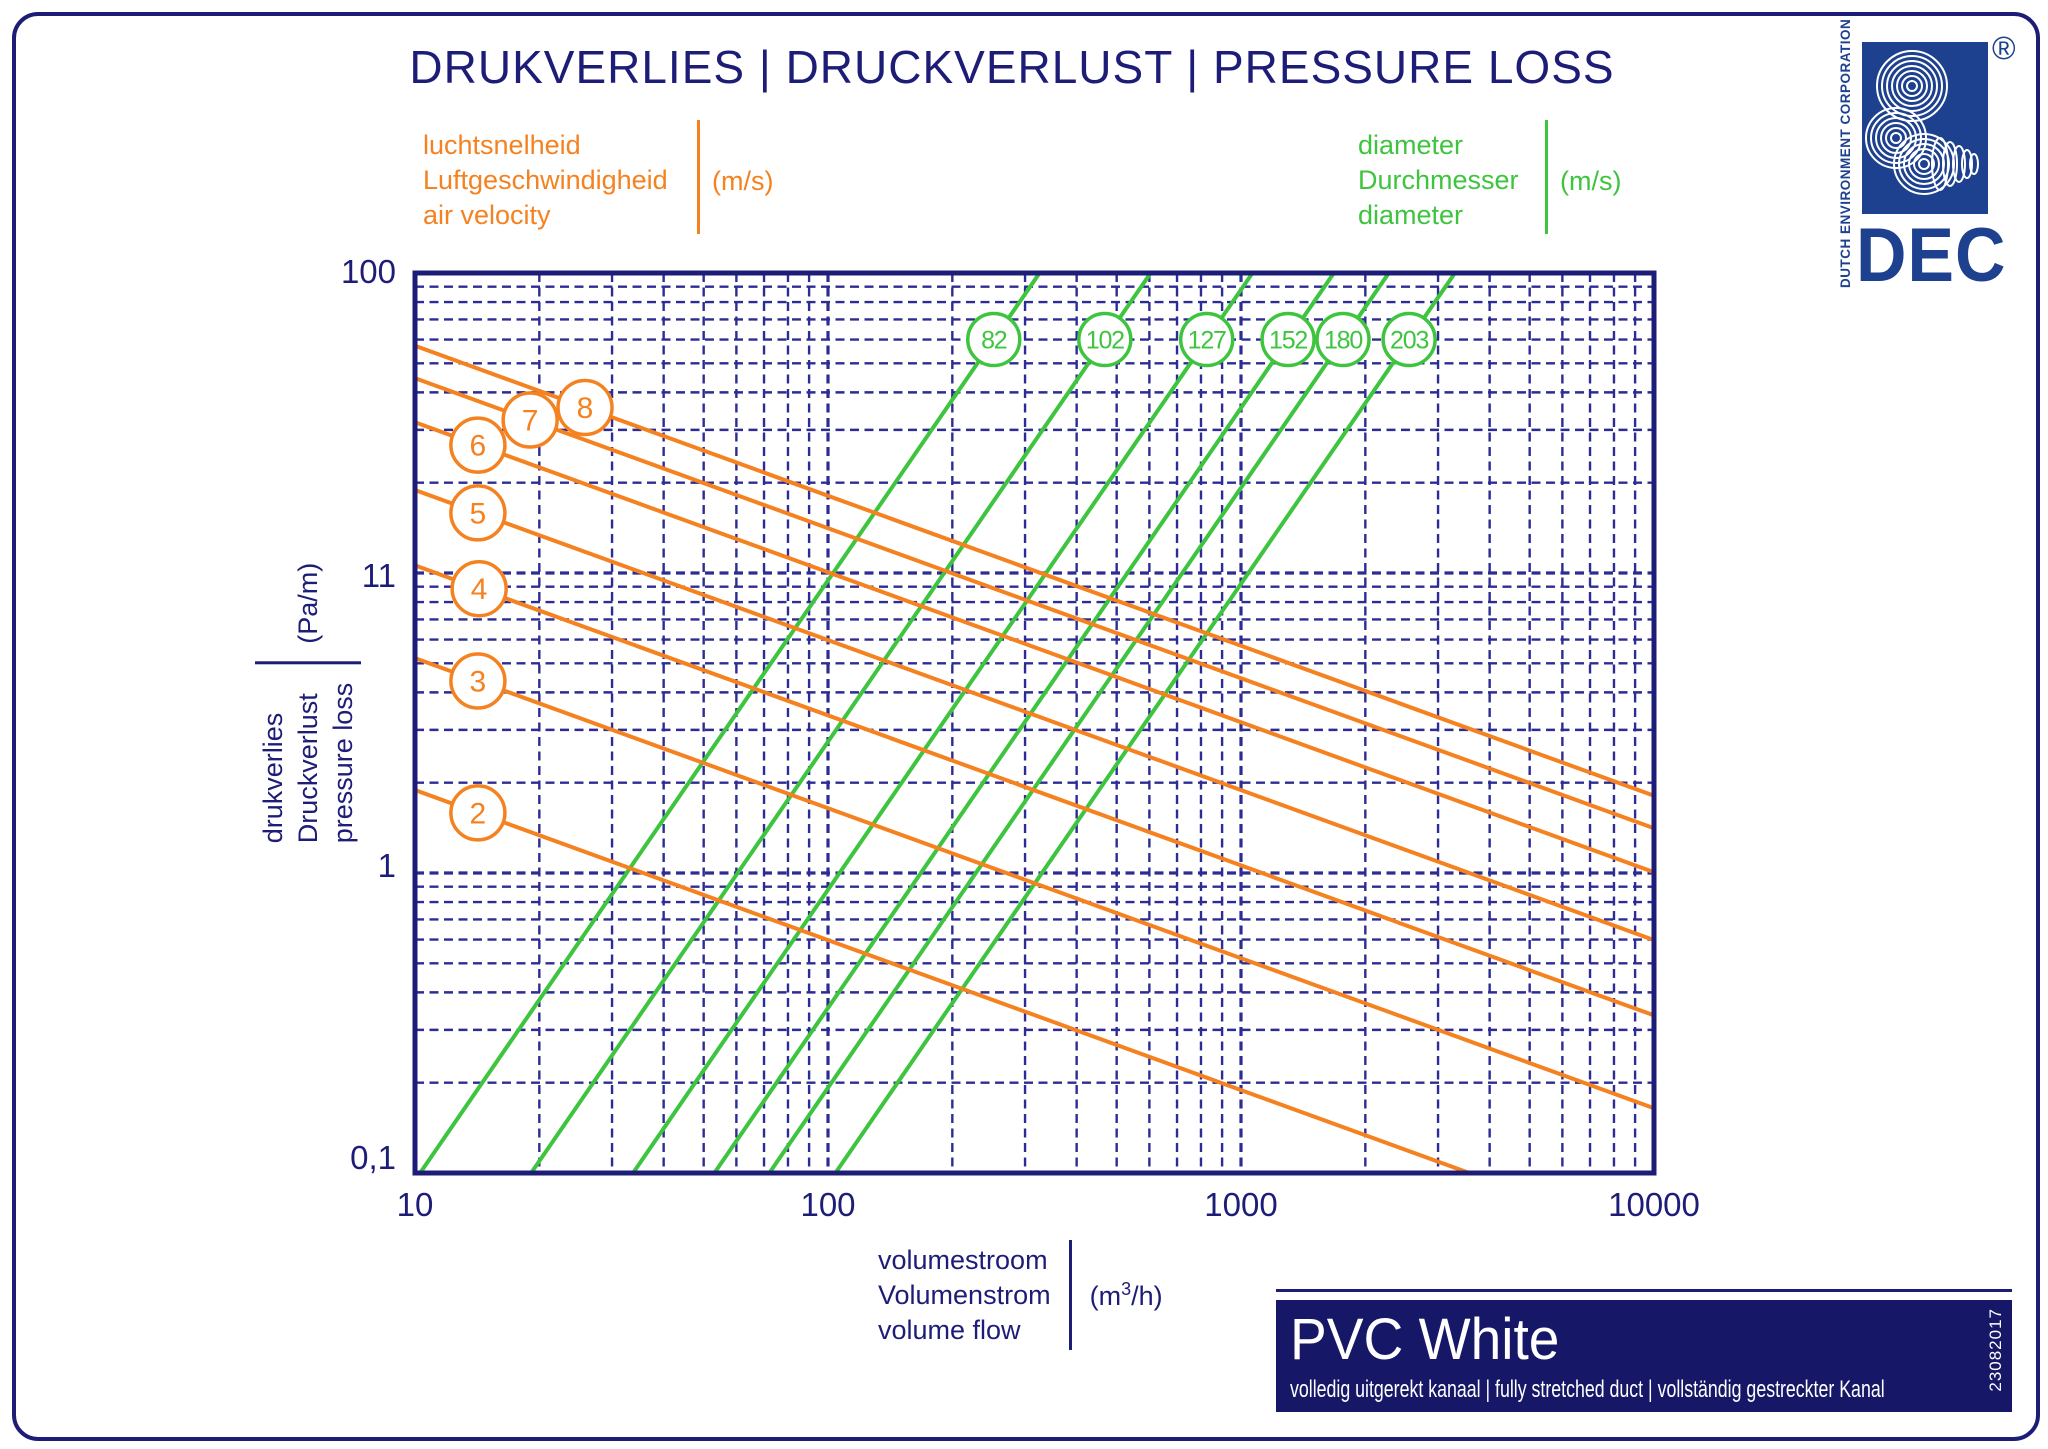 This screenshot has width=2048, height=1449. I want to click on svg-text: 127, so click(1207, 341).